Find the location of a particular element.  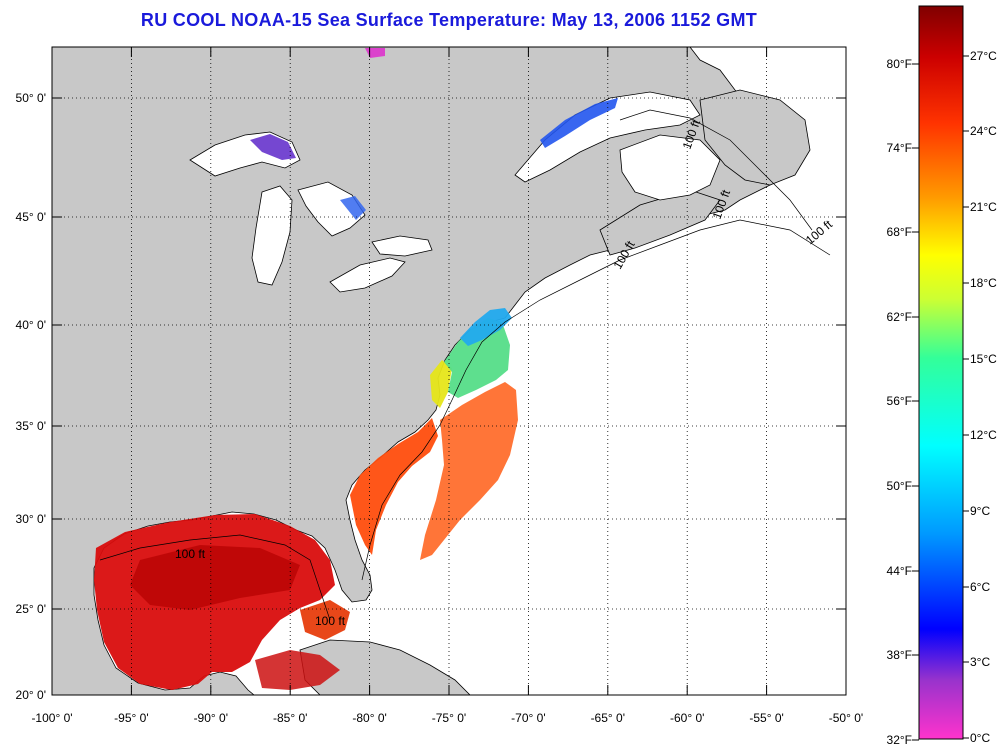

sst-caribbean-red is located at coordinates (297, 670).